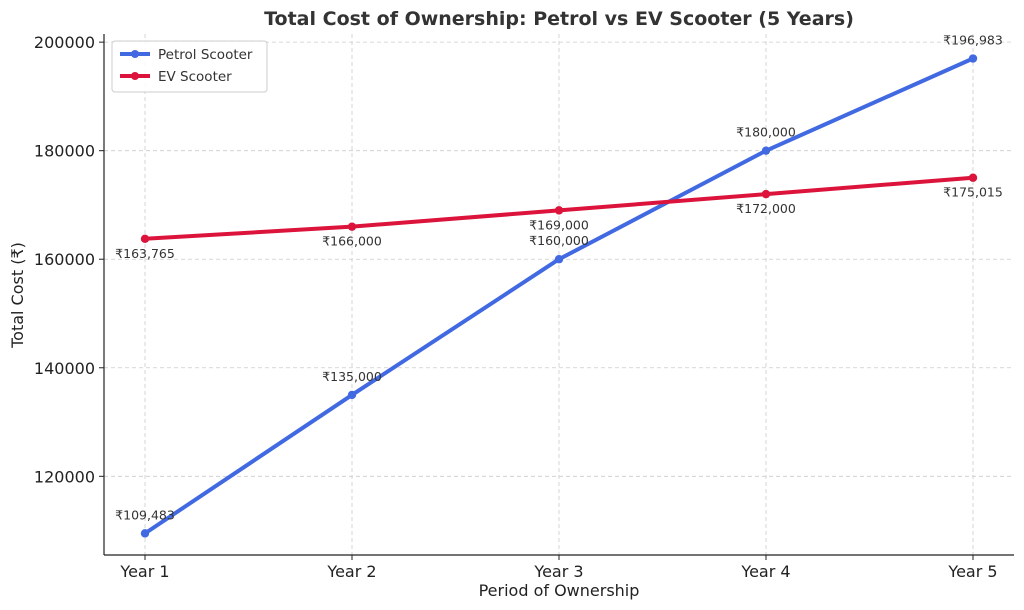 Image resolution: width=1024 pixels, height=610 pixels. I want to click on x-tick-label: Year 1, so click(144, 571).